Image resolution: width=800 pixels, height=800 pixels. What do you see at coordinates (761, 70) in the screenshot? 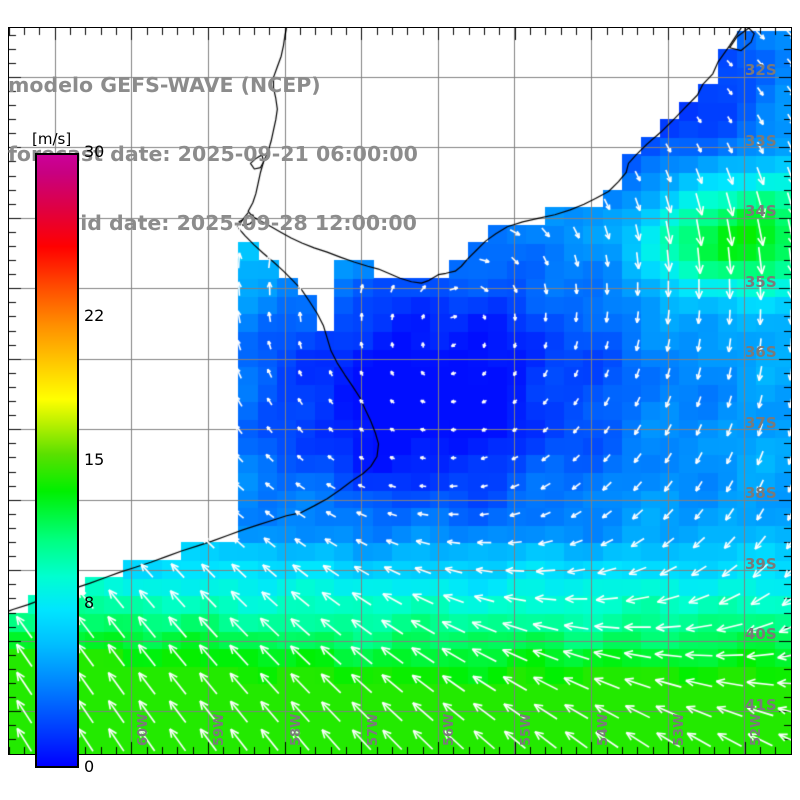
I see `lat-tick-32S: 32S` at bounding box center [761, 70].